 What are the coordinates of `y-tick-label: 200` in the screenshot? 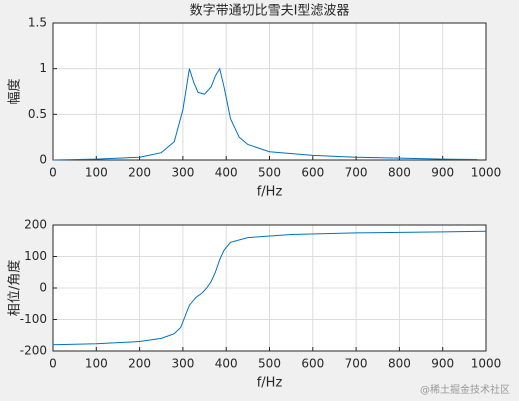 It's located at (35, 225).